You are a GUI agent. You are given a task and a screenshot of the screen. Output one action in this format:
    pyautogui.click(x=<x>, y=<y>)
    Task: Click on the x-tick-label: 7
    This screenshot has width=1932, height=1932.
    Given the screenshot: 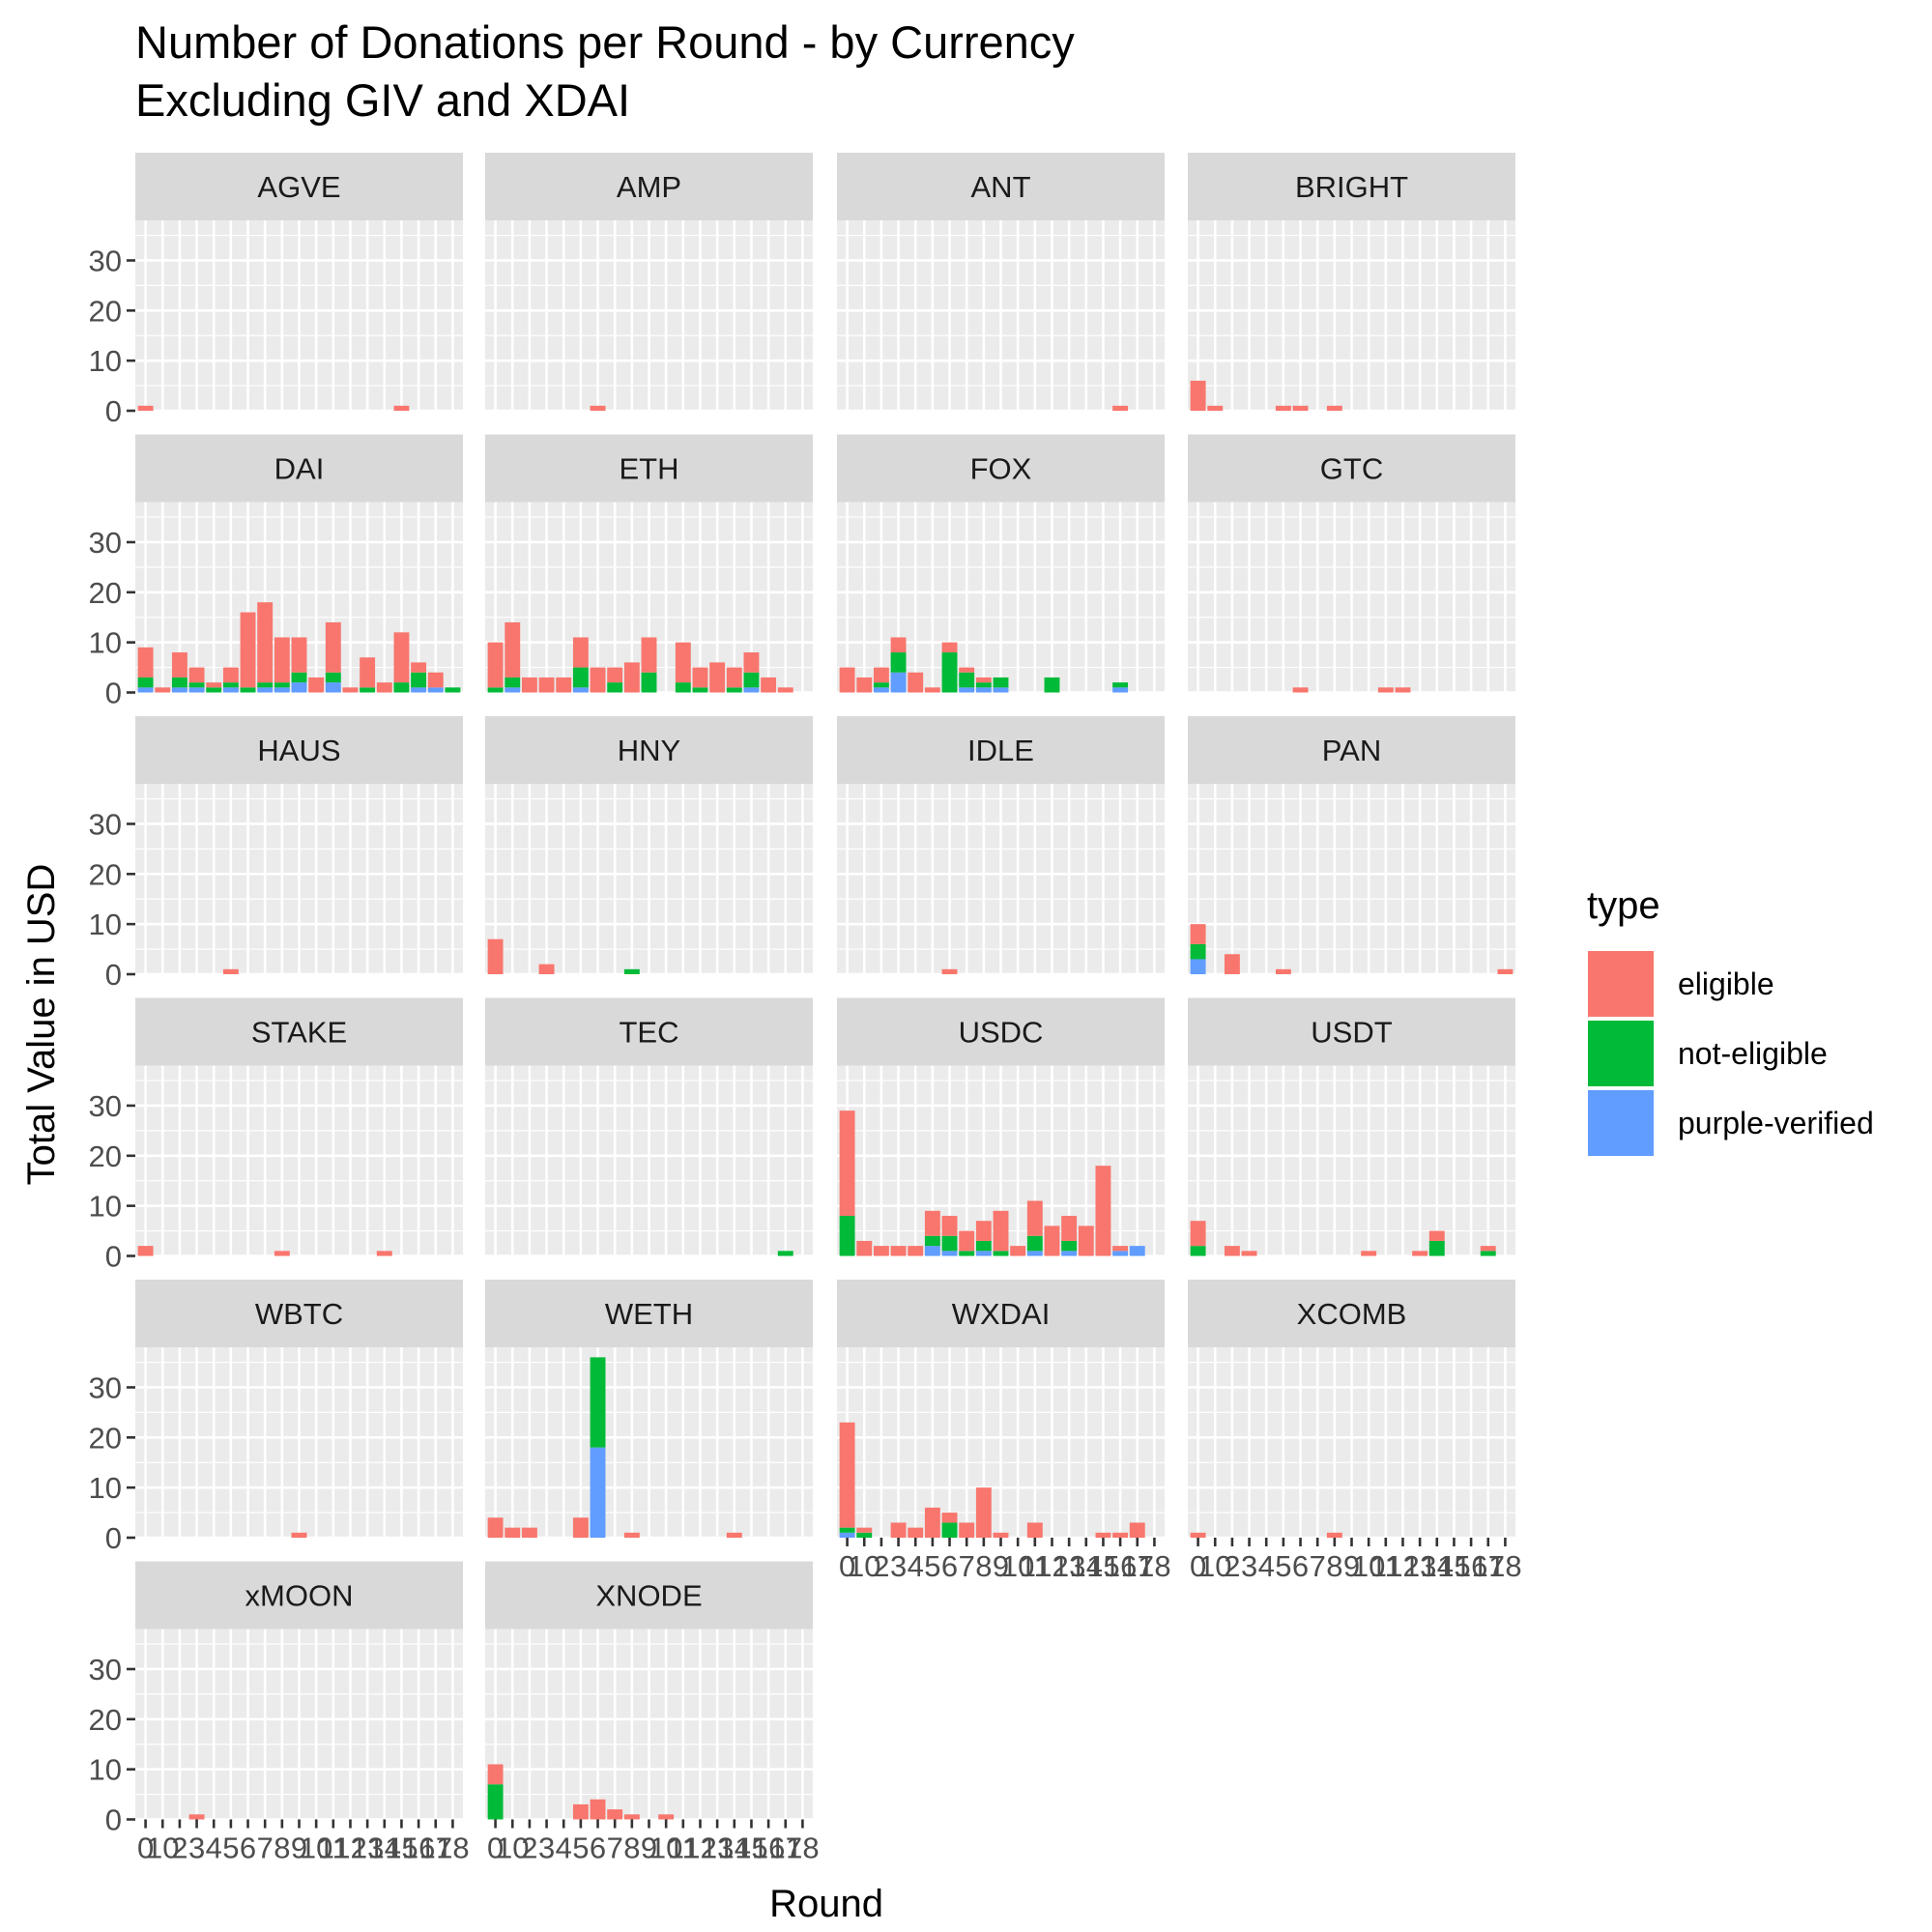 What is the action you would take?
    pyautogui.click(x=265, y=1848)
    